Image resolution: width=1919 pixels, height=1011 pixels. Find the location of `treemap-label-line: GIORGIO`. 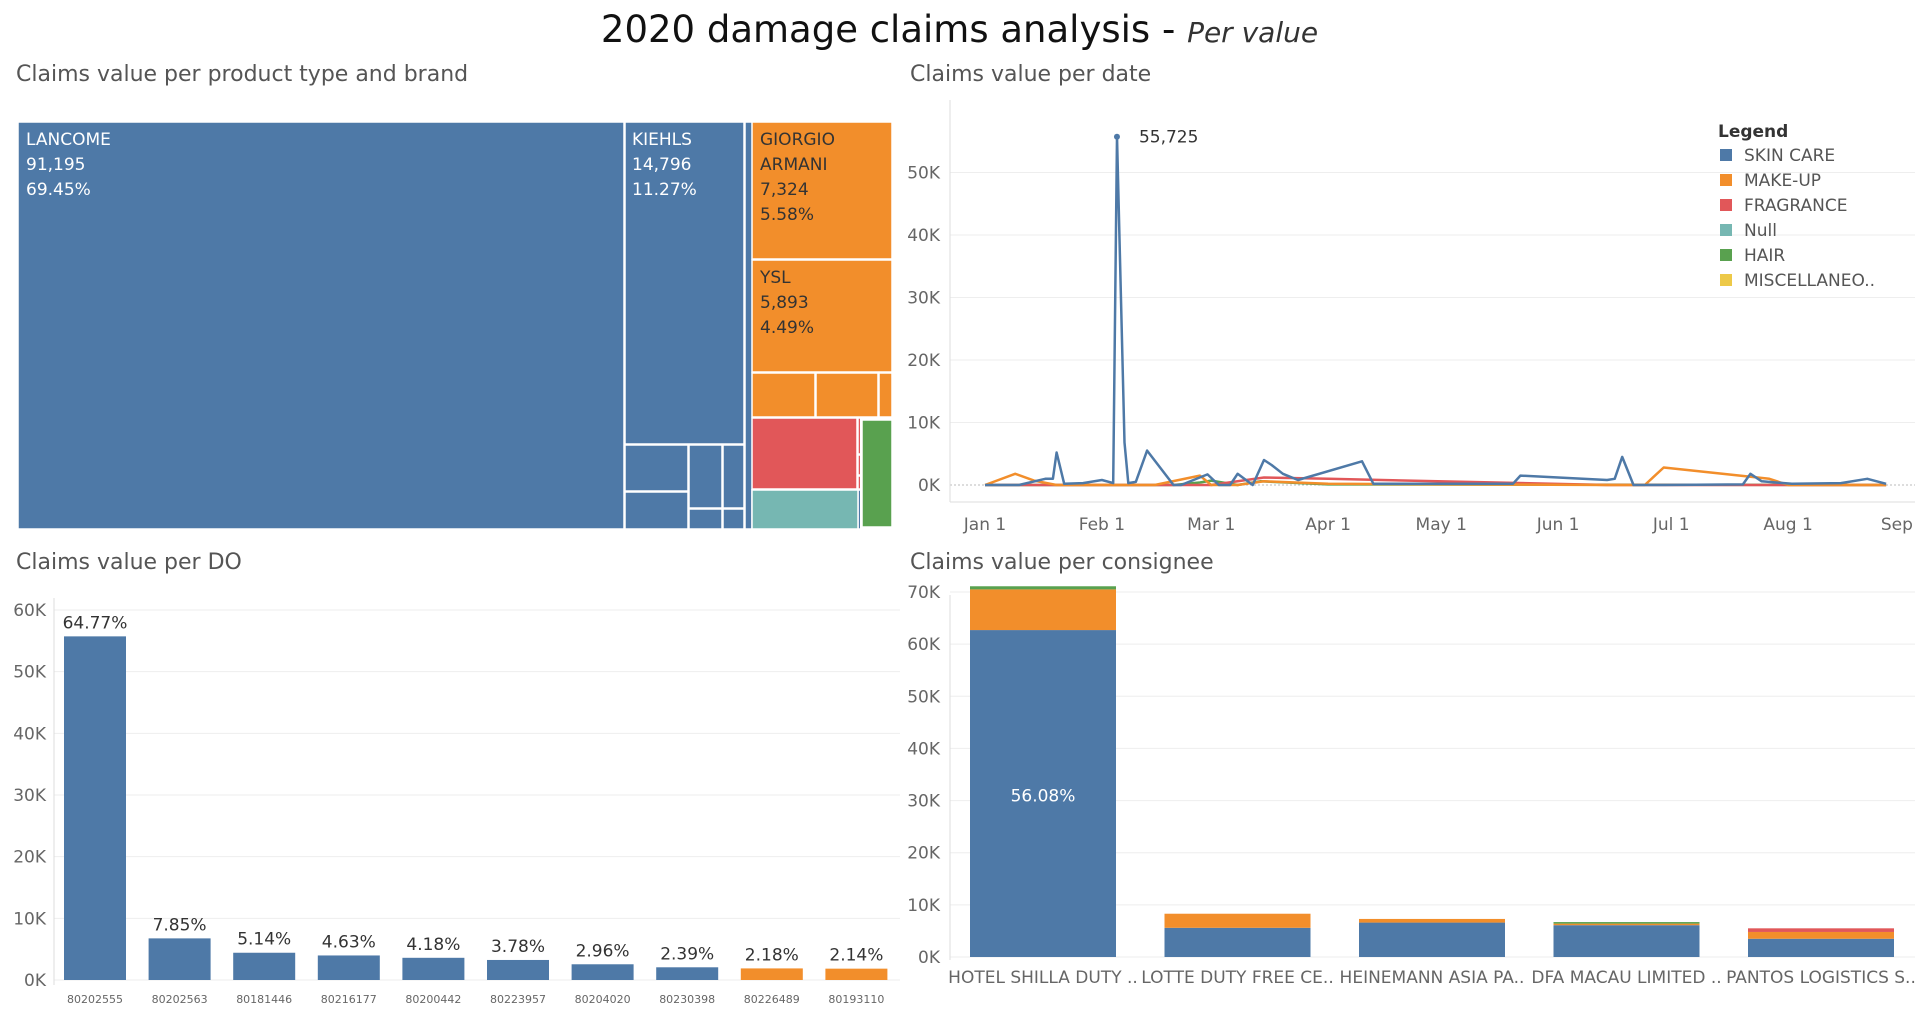

treemap-label-line: GIORGIO is located at coordinates (797, 140).